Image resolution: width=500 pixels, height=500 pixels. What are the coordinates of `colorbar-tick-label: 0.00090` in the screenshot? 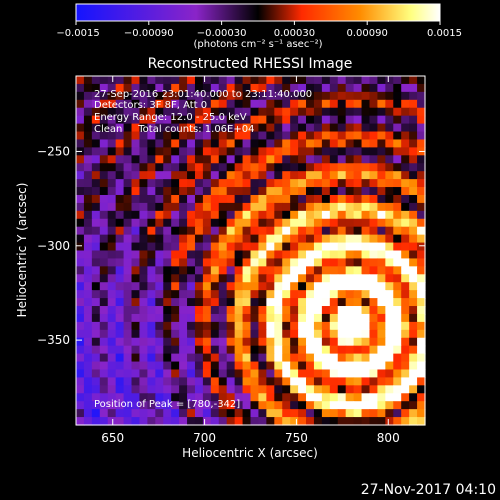 It's located at (367, 33).